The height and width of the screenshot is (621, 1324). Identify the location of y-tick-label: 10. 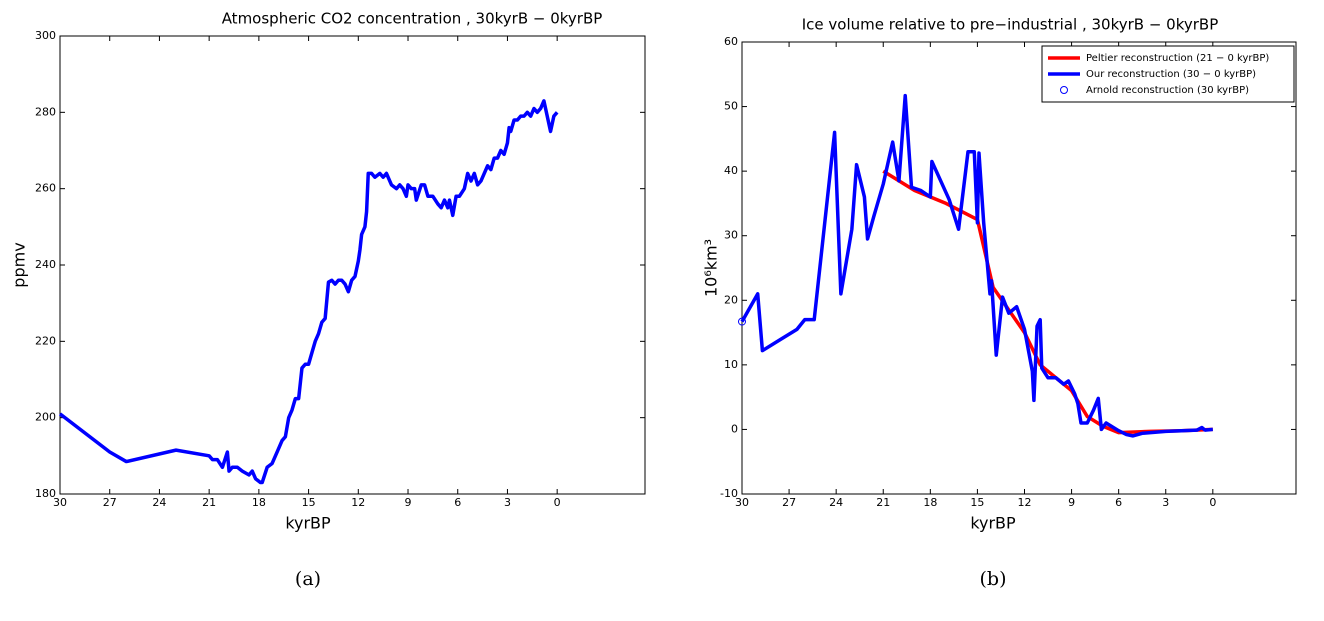
(731, 364).